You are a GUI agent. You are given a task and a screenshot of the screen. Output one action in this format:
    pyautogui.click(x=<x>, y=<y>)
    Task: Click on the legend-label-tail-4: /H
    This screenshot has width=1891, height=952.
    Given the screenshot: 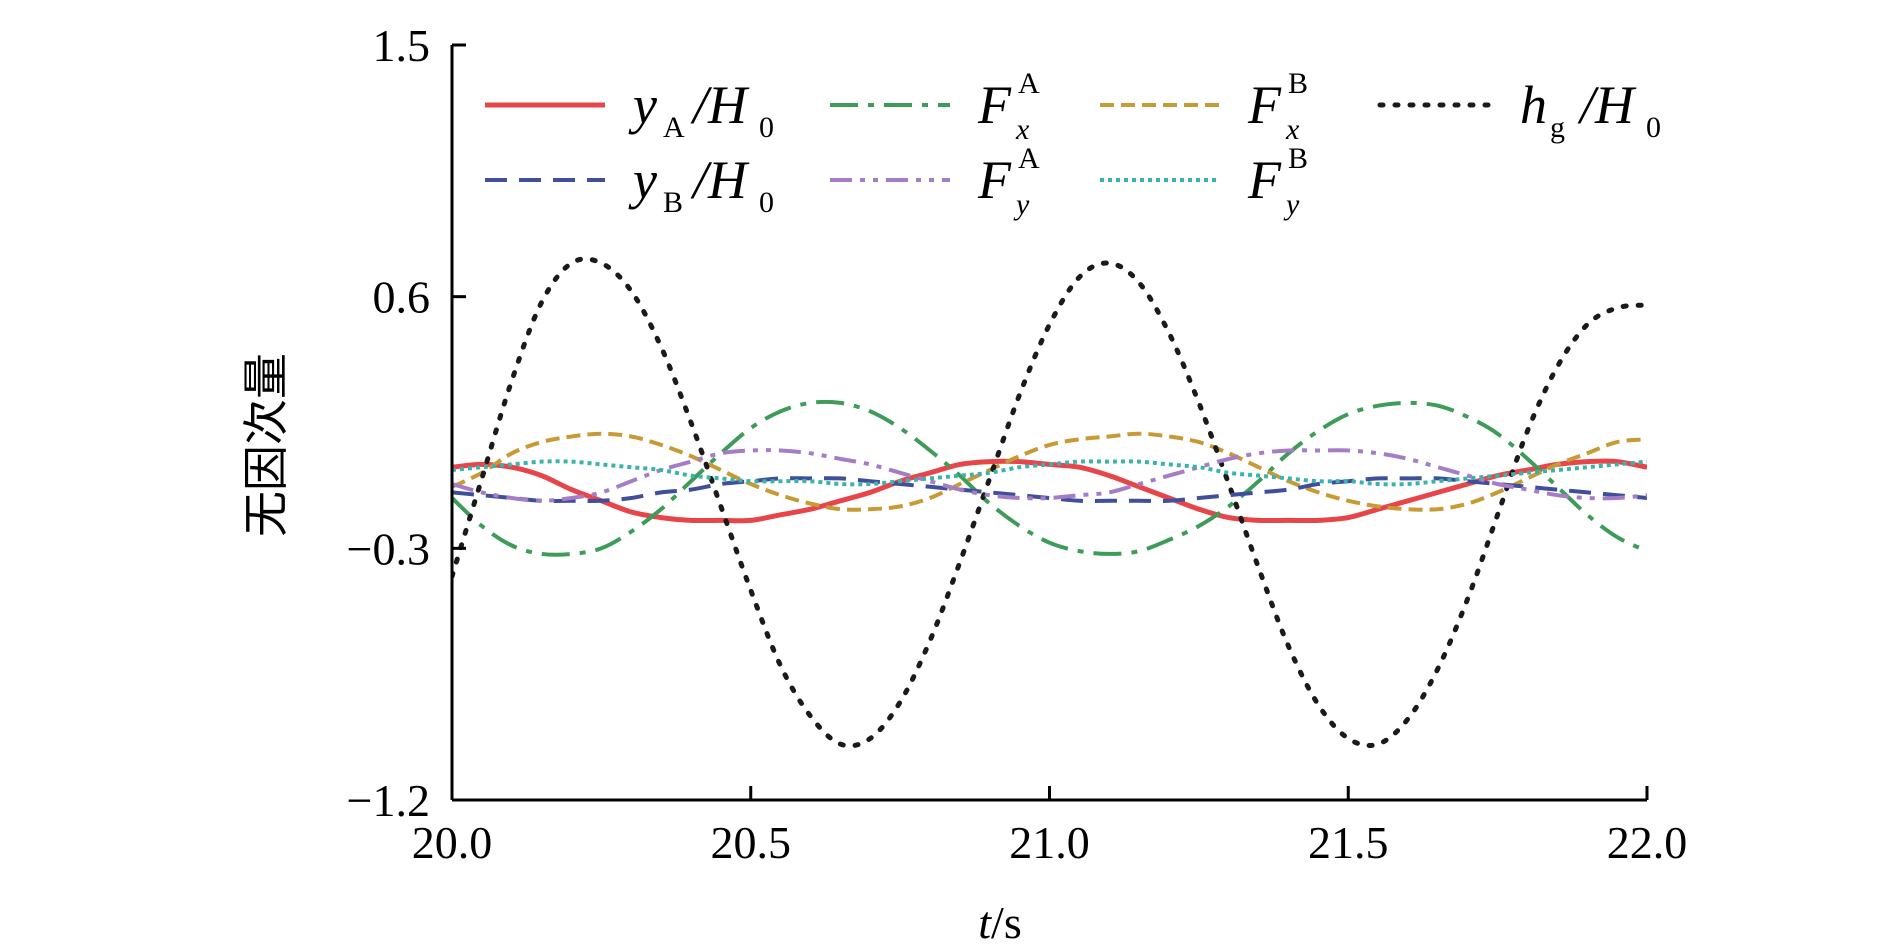 What is the action you would take?
    pyautogui.click(x=720, y=180)
    